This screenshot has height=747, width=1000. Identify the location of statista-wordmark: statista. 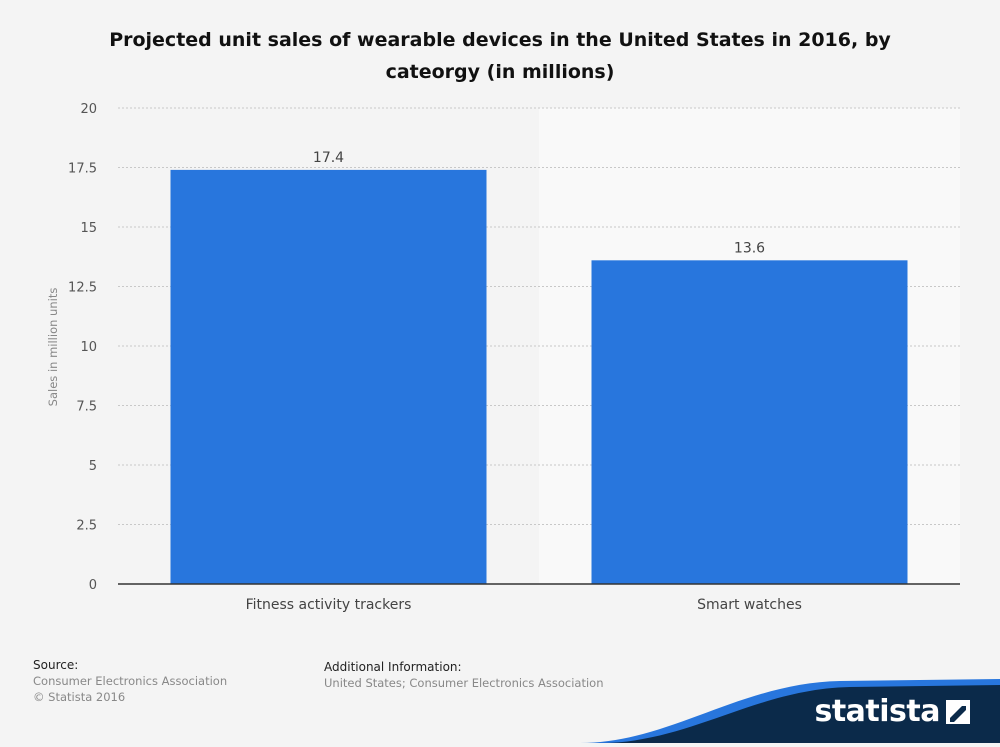
(877, 711).